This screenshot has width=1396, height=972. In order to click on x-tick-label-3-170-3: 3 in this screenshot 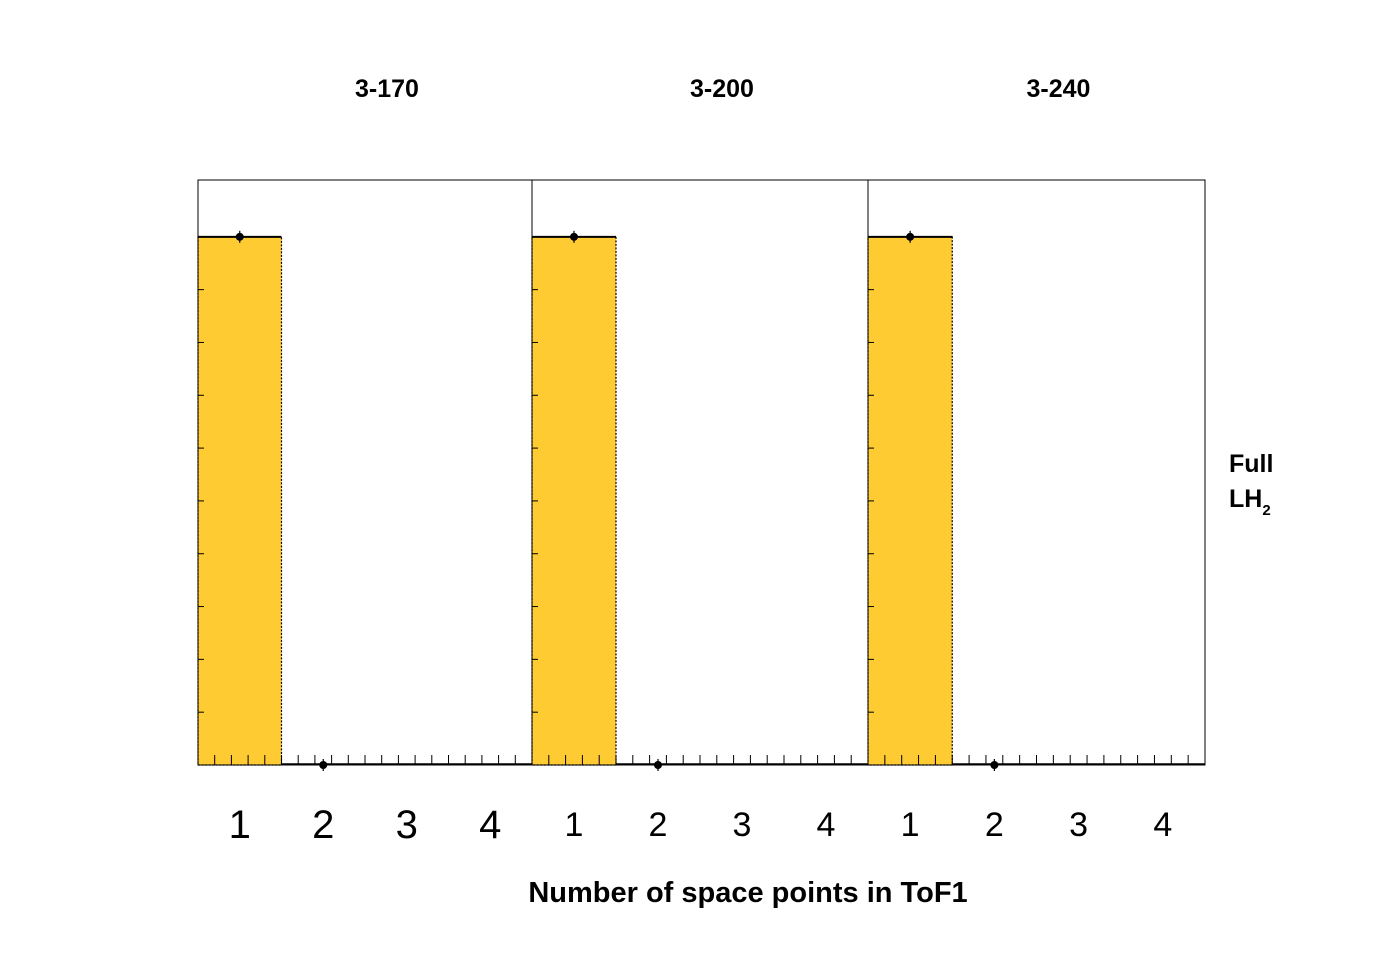, I will do `click(407, 825)`.